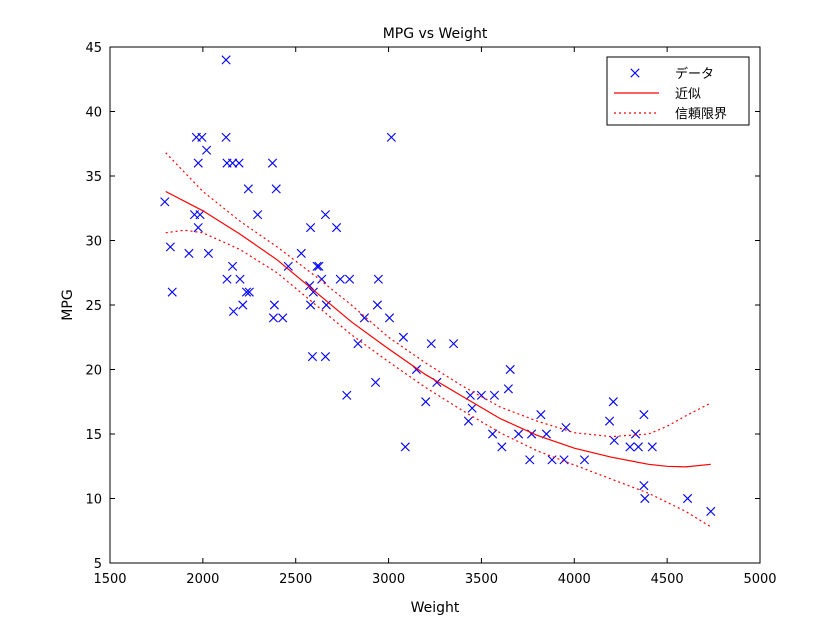 This screenshot has width=840, height=630. I want to click on y-tick-label: 40, so click(93, 113).